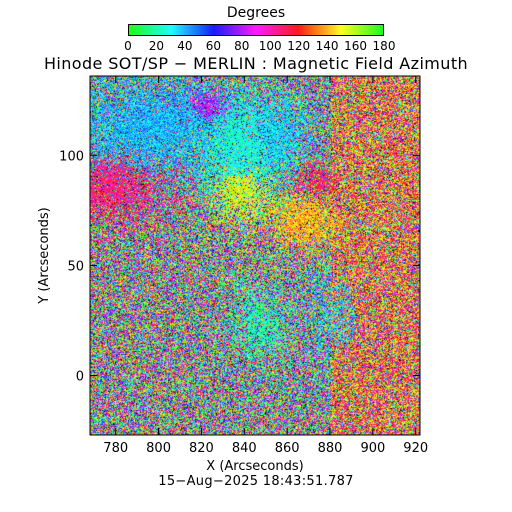  I want to click on x-tick-label: 920, so click(415, 448).